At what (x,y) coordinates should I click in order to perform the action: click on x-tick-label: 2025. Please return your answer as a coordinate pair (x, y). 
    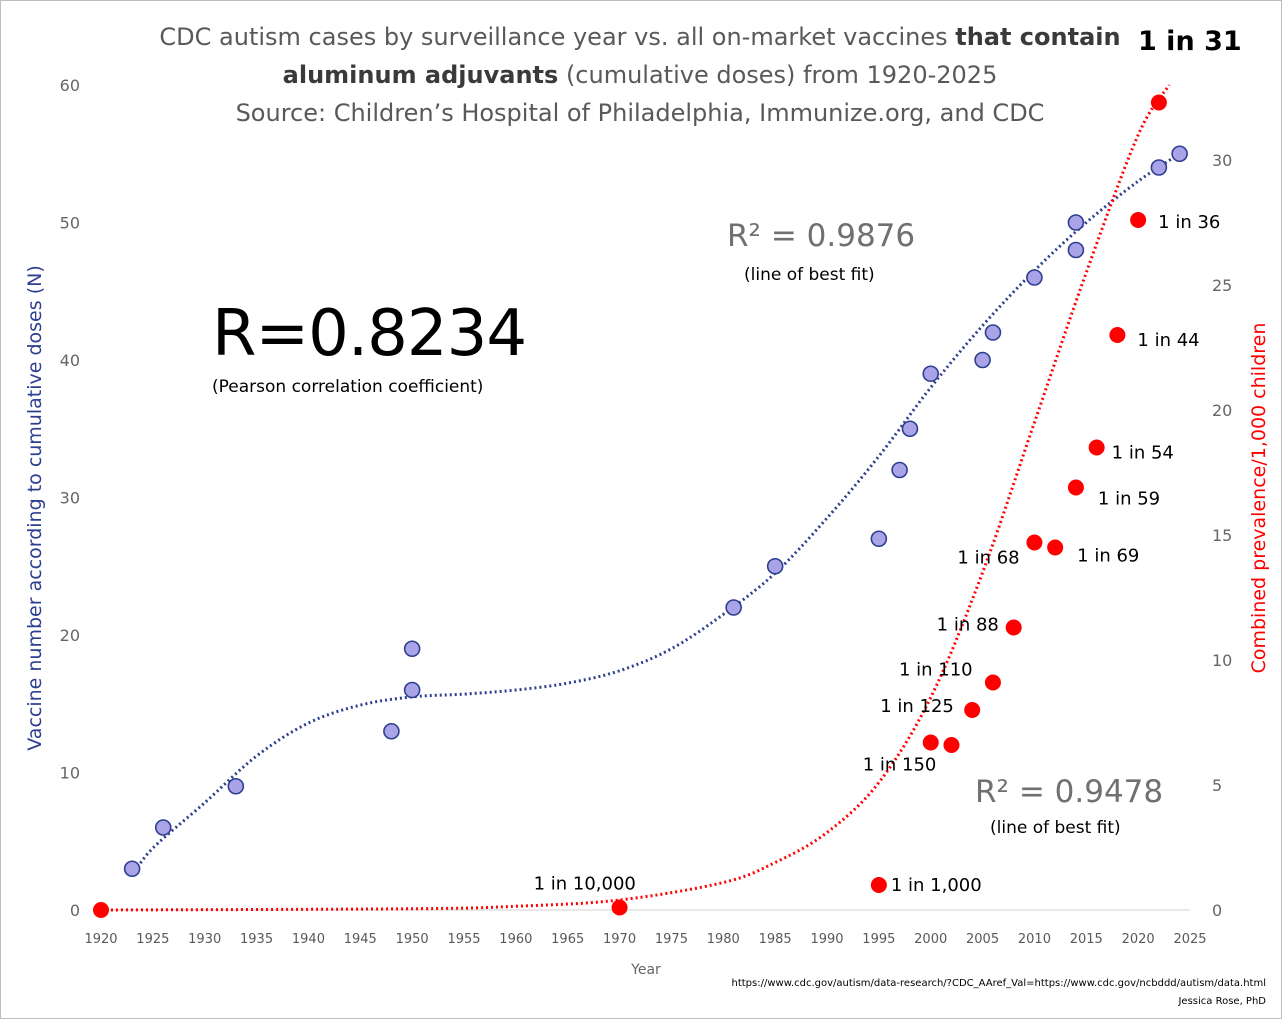
    Looking at the image, I should click on (1189, 939).